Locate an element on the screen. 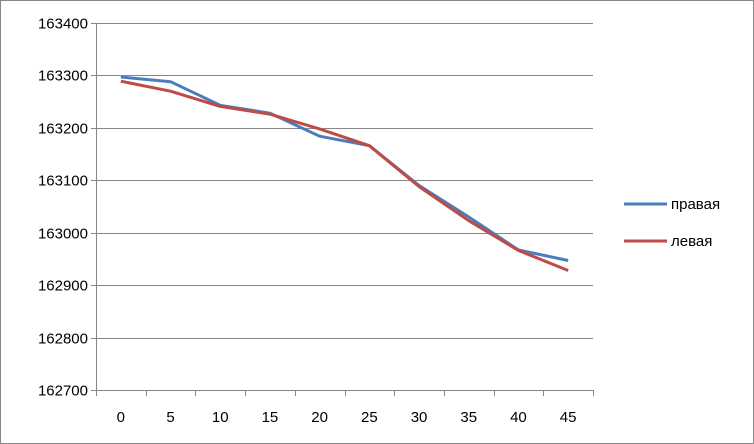 This screenshot has height=444, width=754. legend-label-0: правая is located at coordinates (695, 204).